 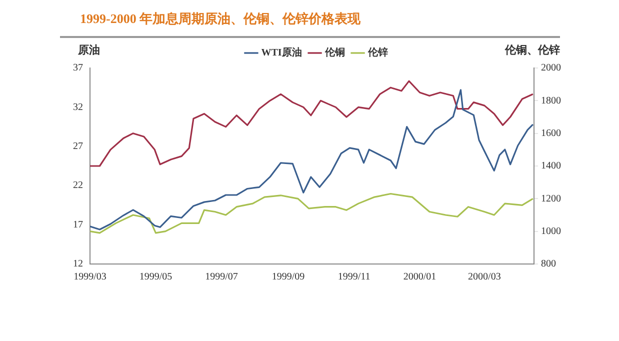 I want to click on y2-tick-label: 1600, so click(x=551, y=133).